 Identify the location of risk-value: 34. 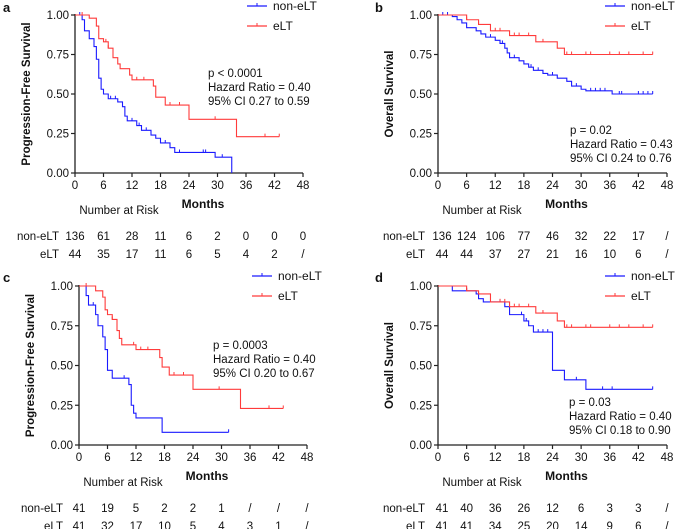
(495, 525).